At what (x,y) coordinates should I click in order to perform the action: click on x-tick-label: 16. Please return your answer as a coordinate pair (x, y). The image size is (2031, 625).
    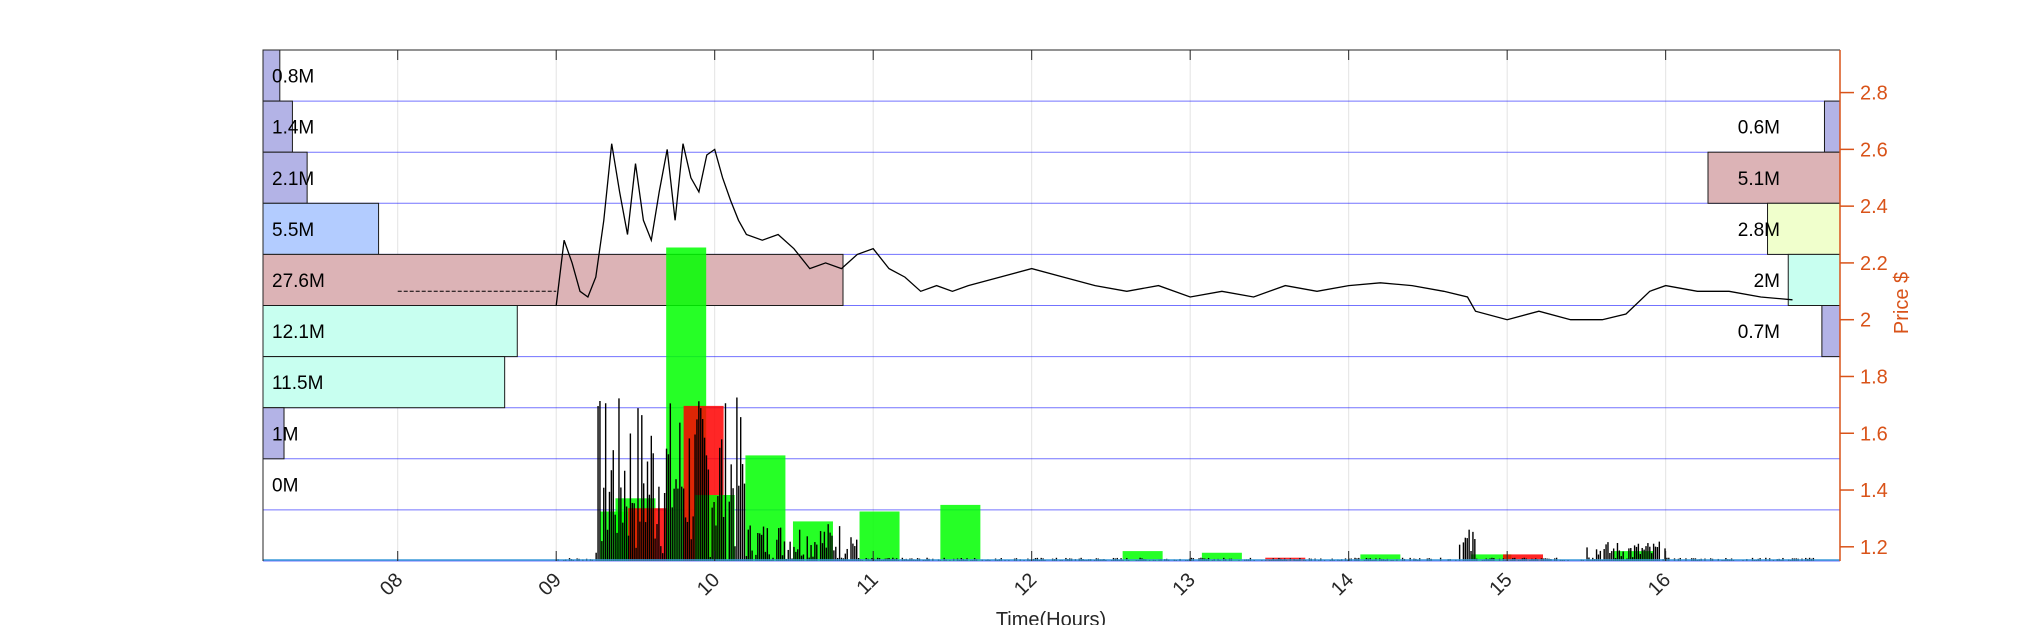
    Looking at the image, I should click on (1659, 584).